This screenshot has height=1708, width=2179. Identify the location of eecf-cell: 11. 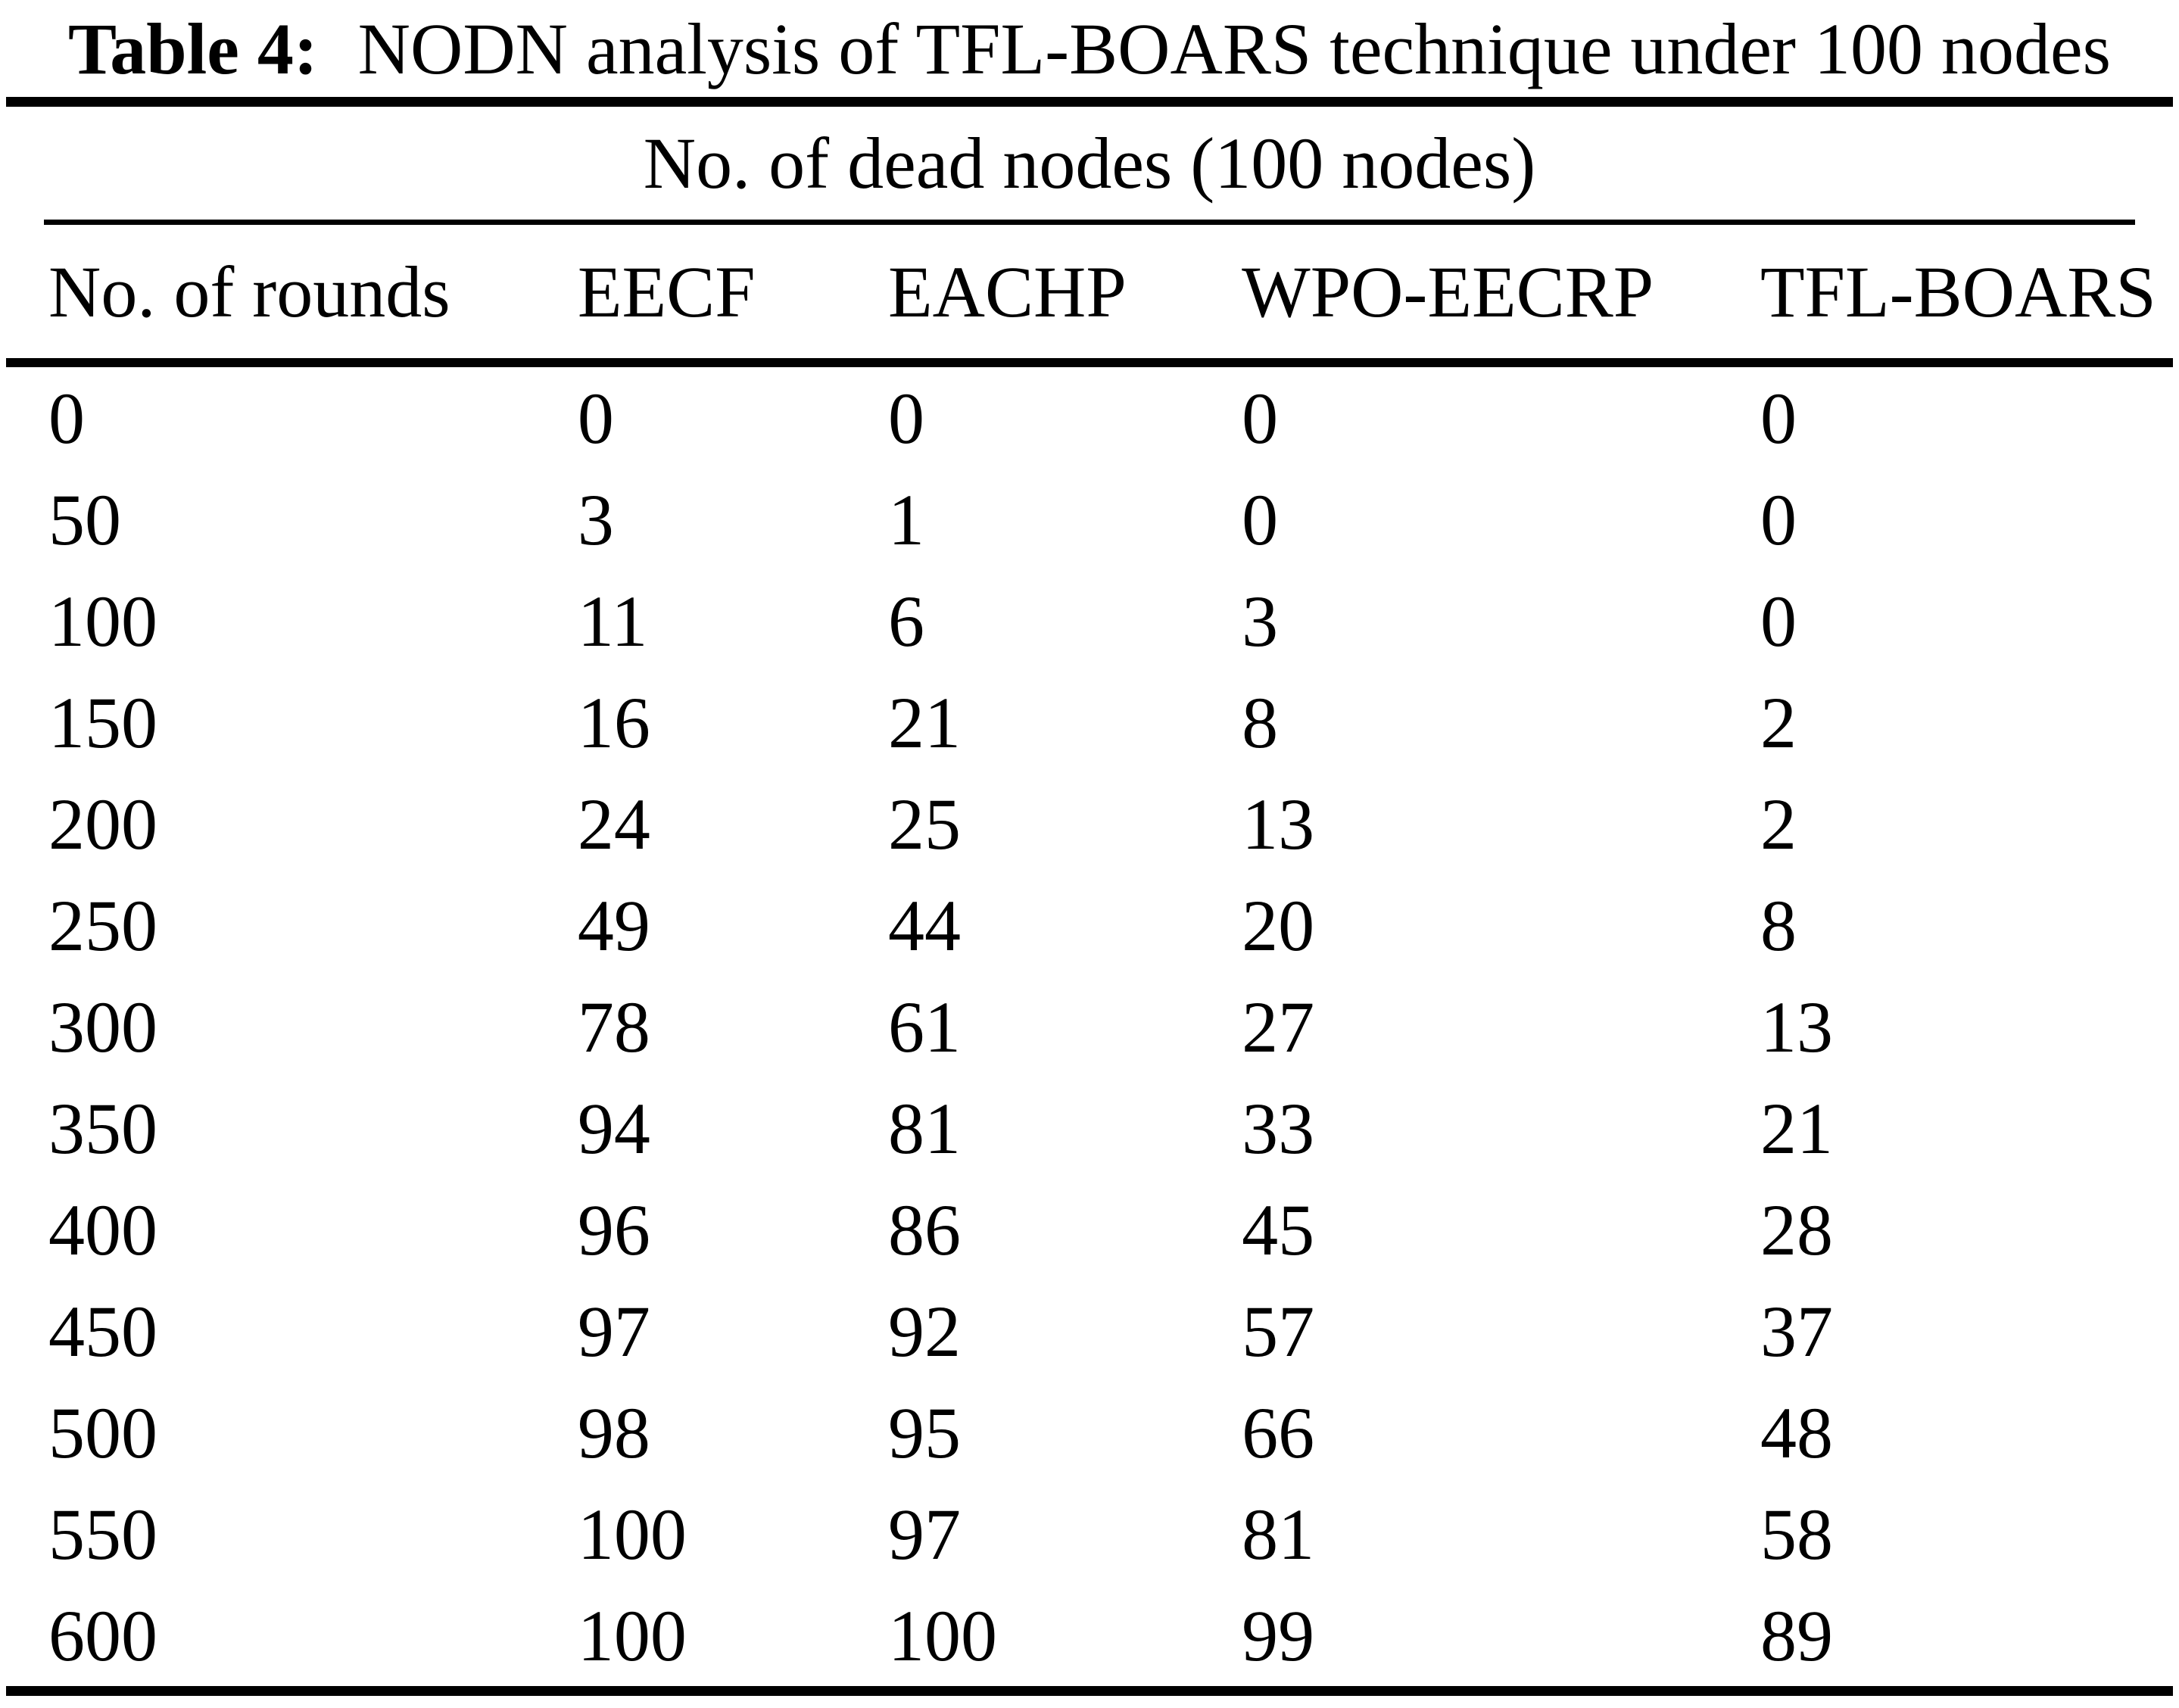
(612, 621).